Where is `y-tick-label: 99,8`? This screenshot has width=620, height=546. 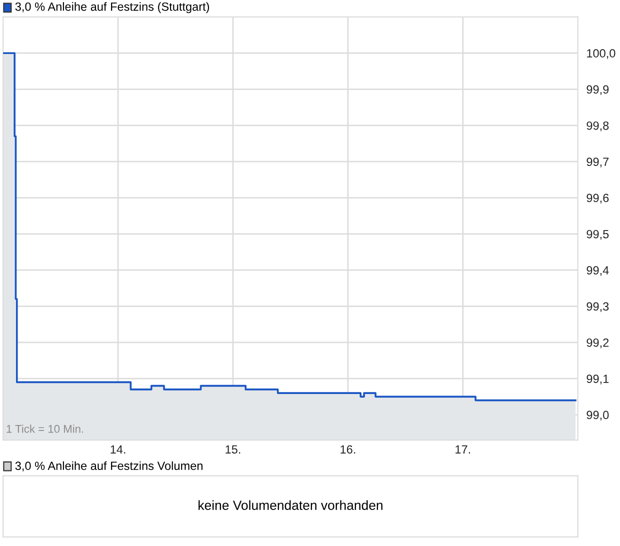
y-tick-label: 99,8 is located at coordinates (597, 126).